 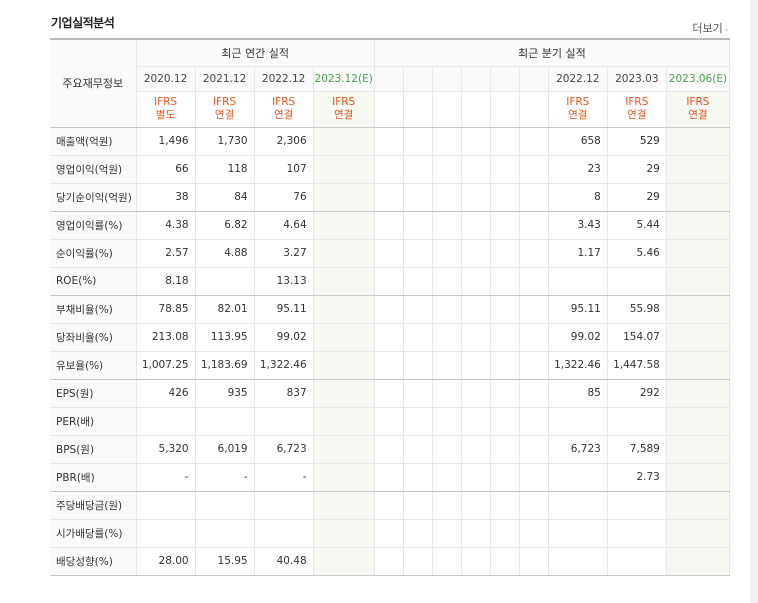 I want to click on cell-annual: 213.08, so click(x=166, y=337).